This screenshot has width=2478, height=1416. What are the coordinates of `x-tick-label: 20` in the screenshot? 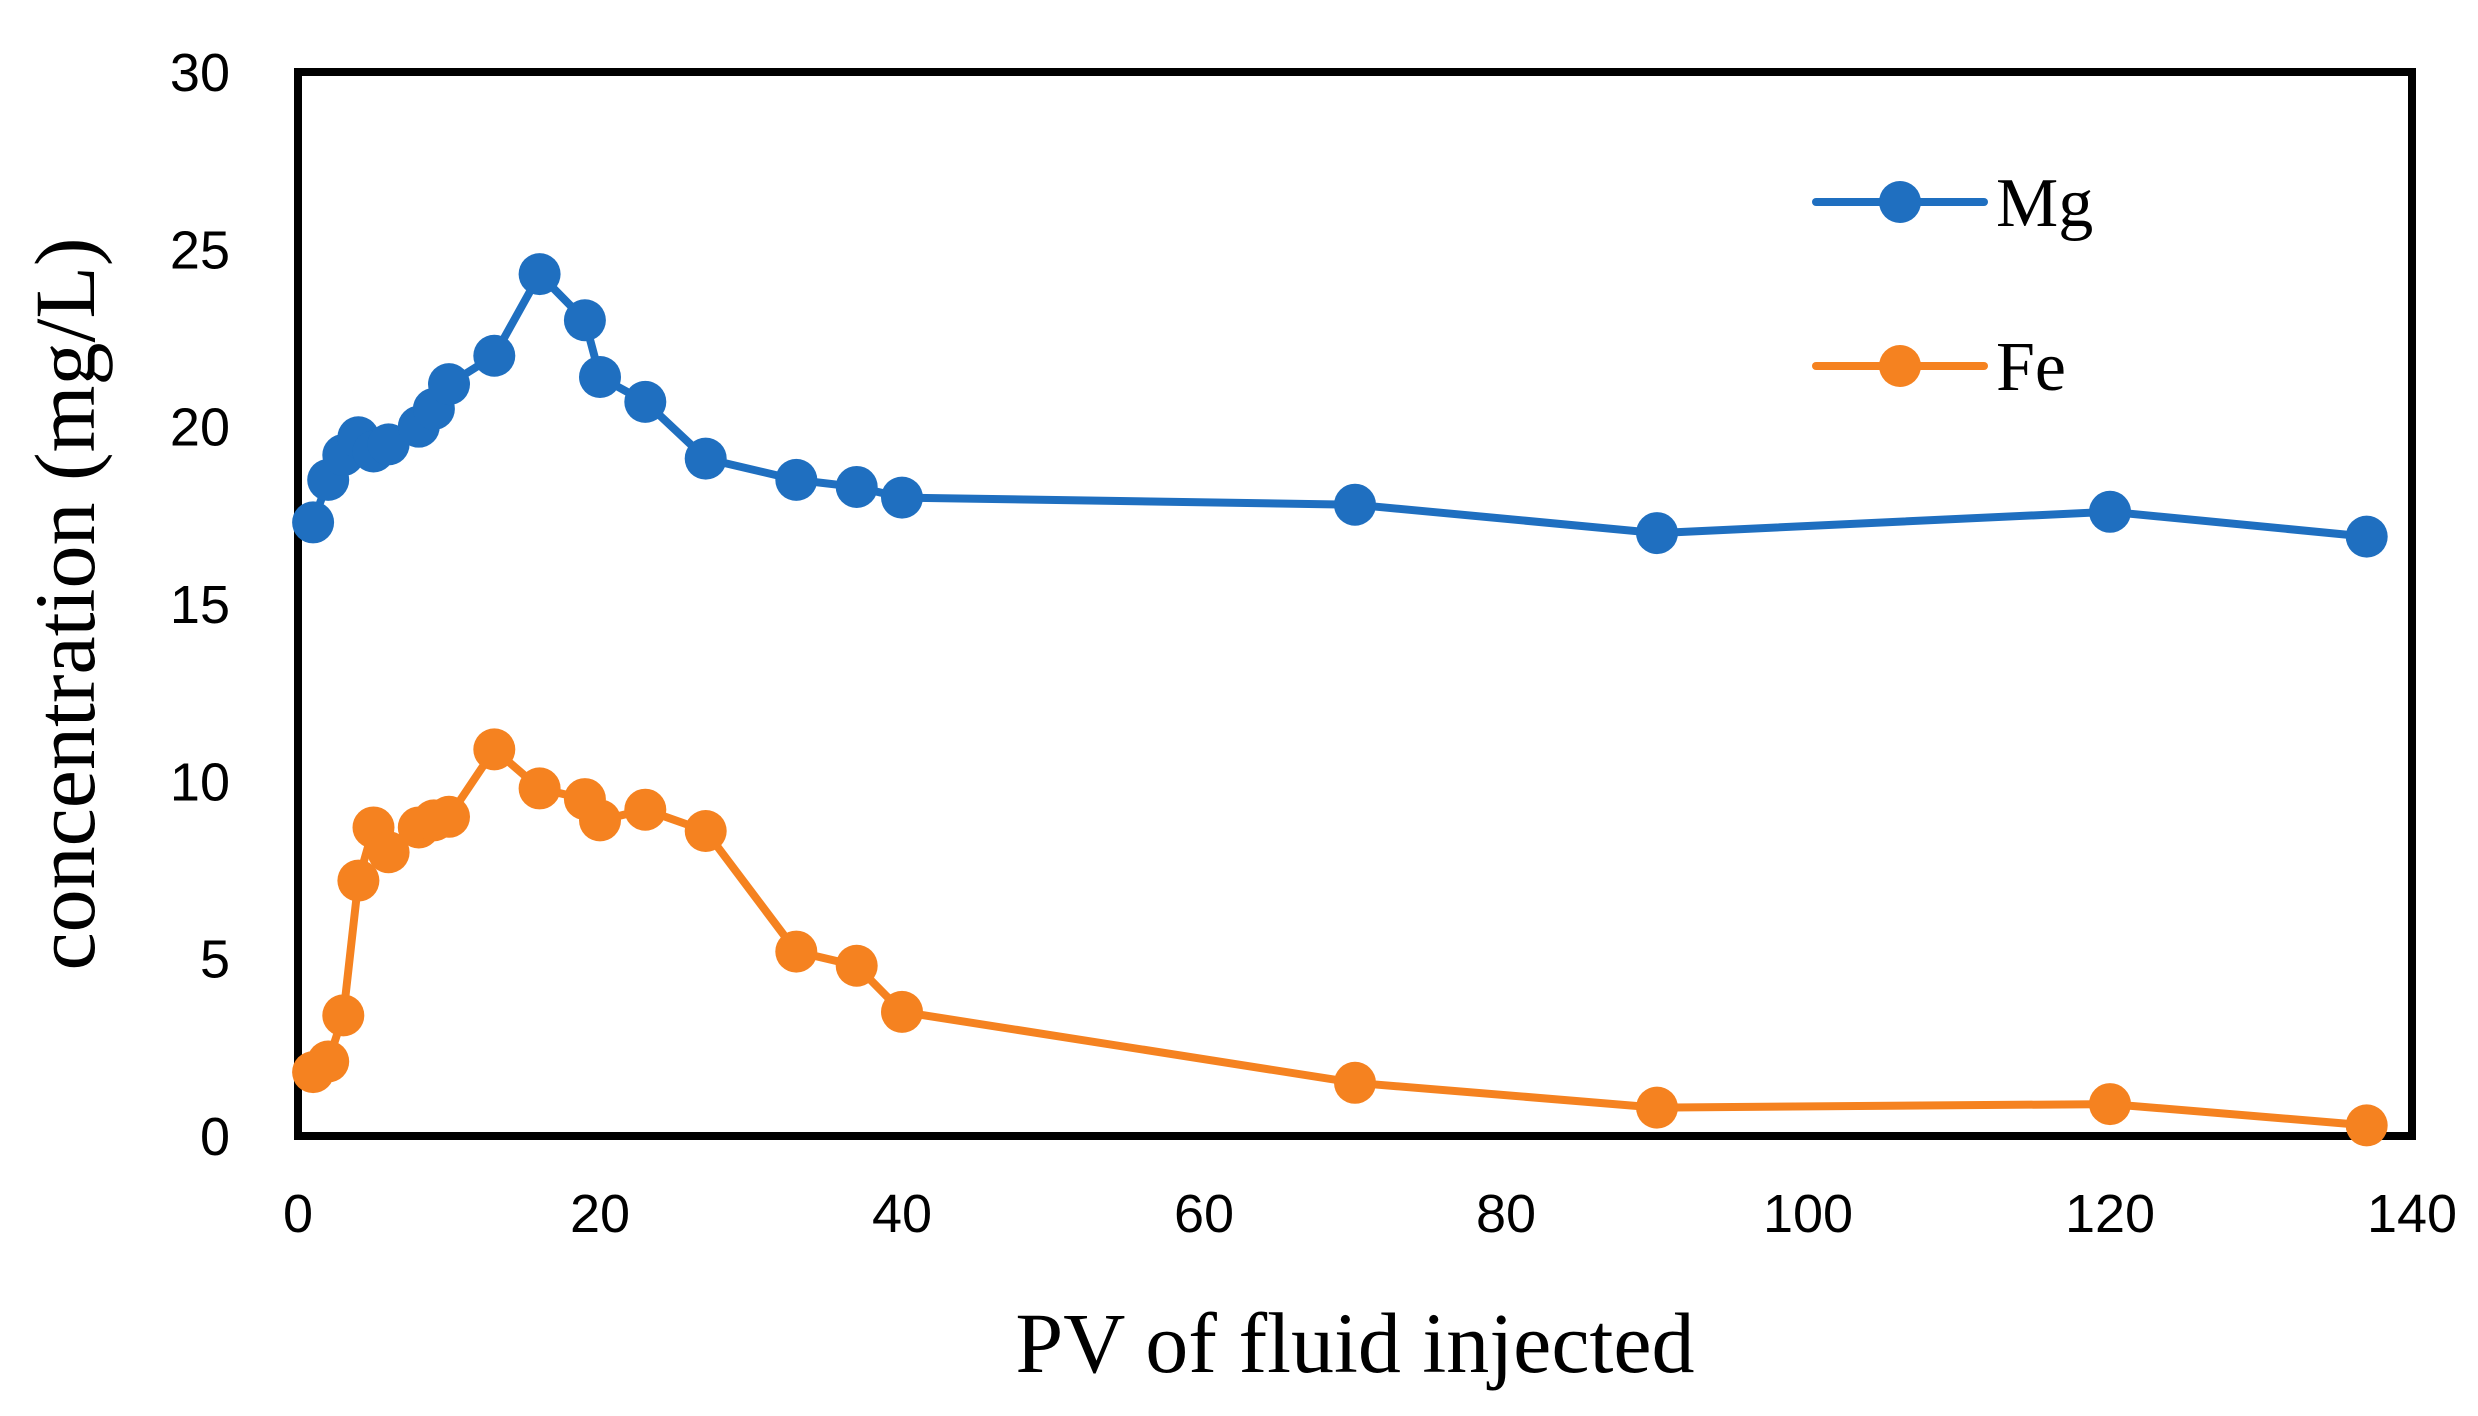 It's located at (600, 1214).